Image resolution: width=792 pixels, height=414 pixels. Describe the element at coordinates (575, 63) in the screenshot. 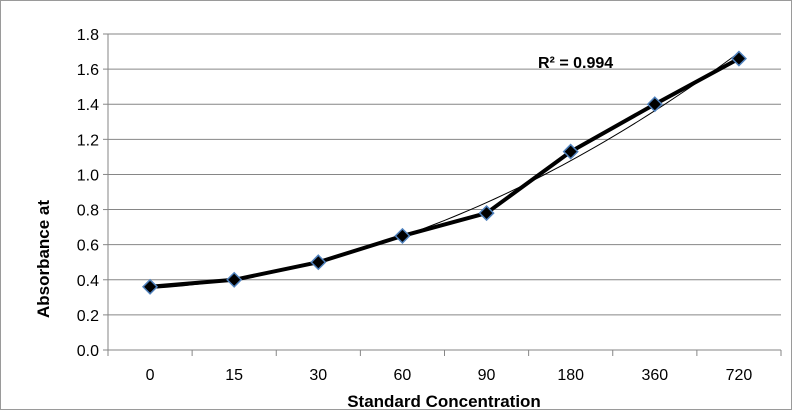

I see `r-squared-annotation: R² = 0.994` at that location.